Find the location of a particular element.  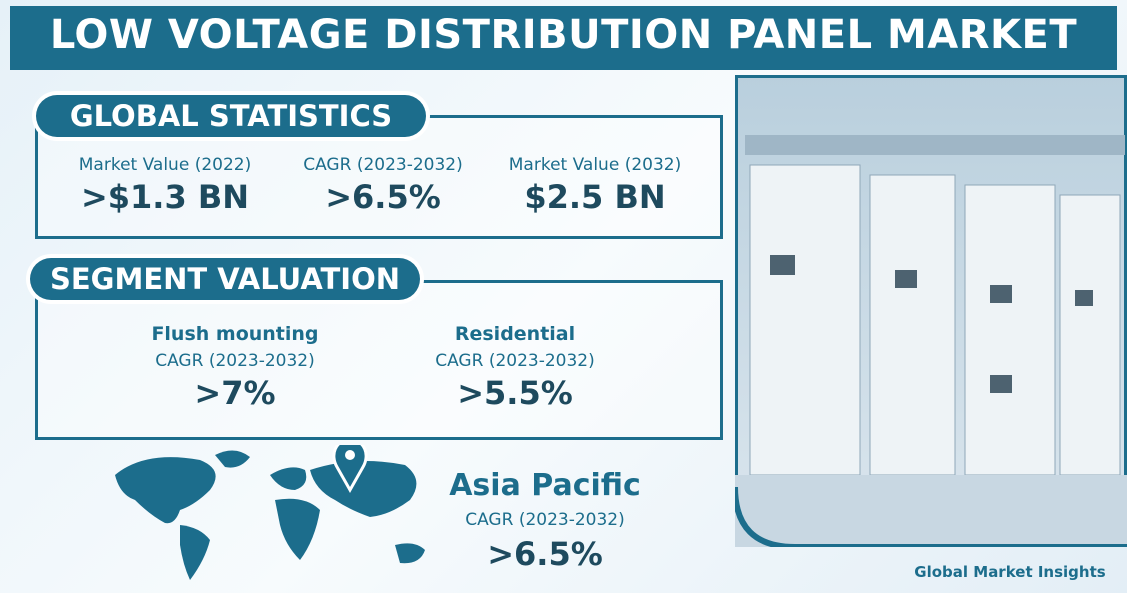

stat-label: Market Value (2022) is located at coordinates (165, 165).